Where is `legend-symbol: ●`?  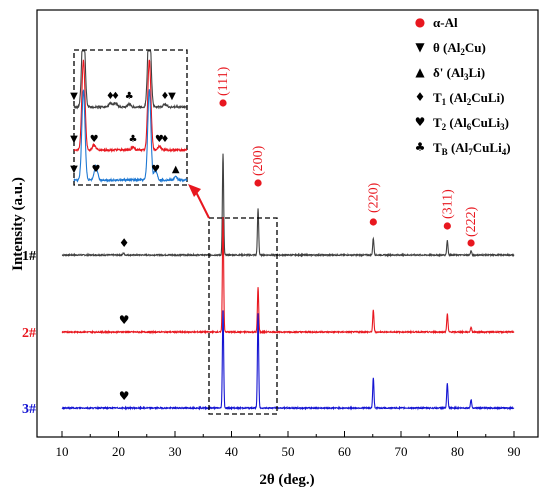
legend-symbol: ● is located at coordinates (420, 22).